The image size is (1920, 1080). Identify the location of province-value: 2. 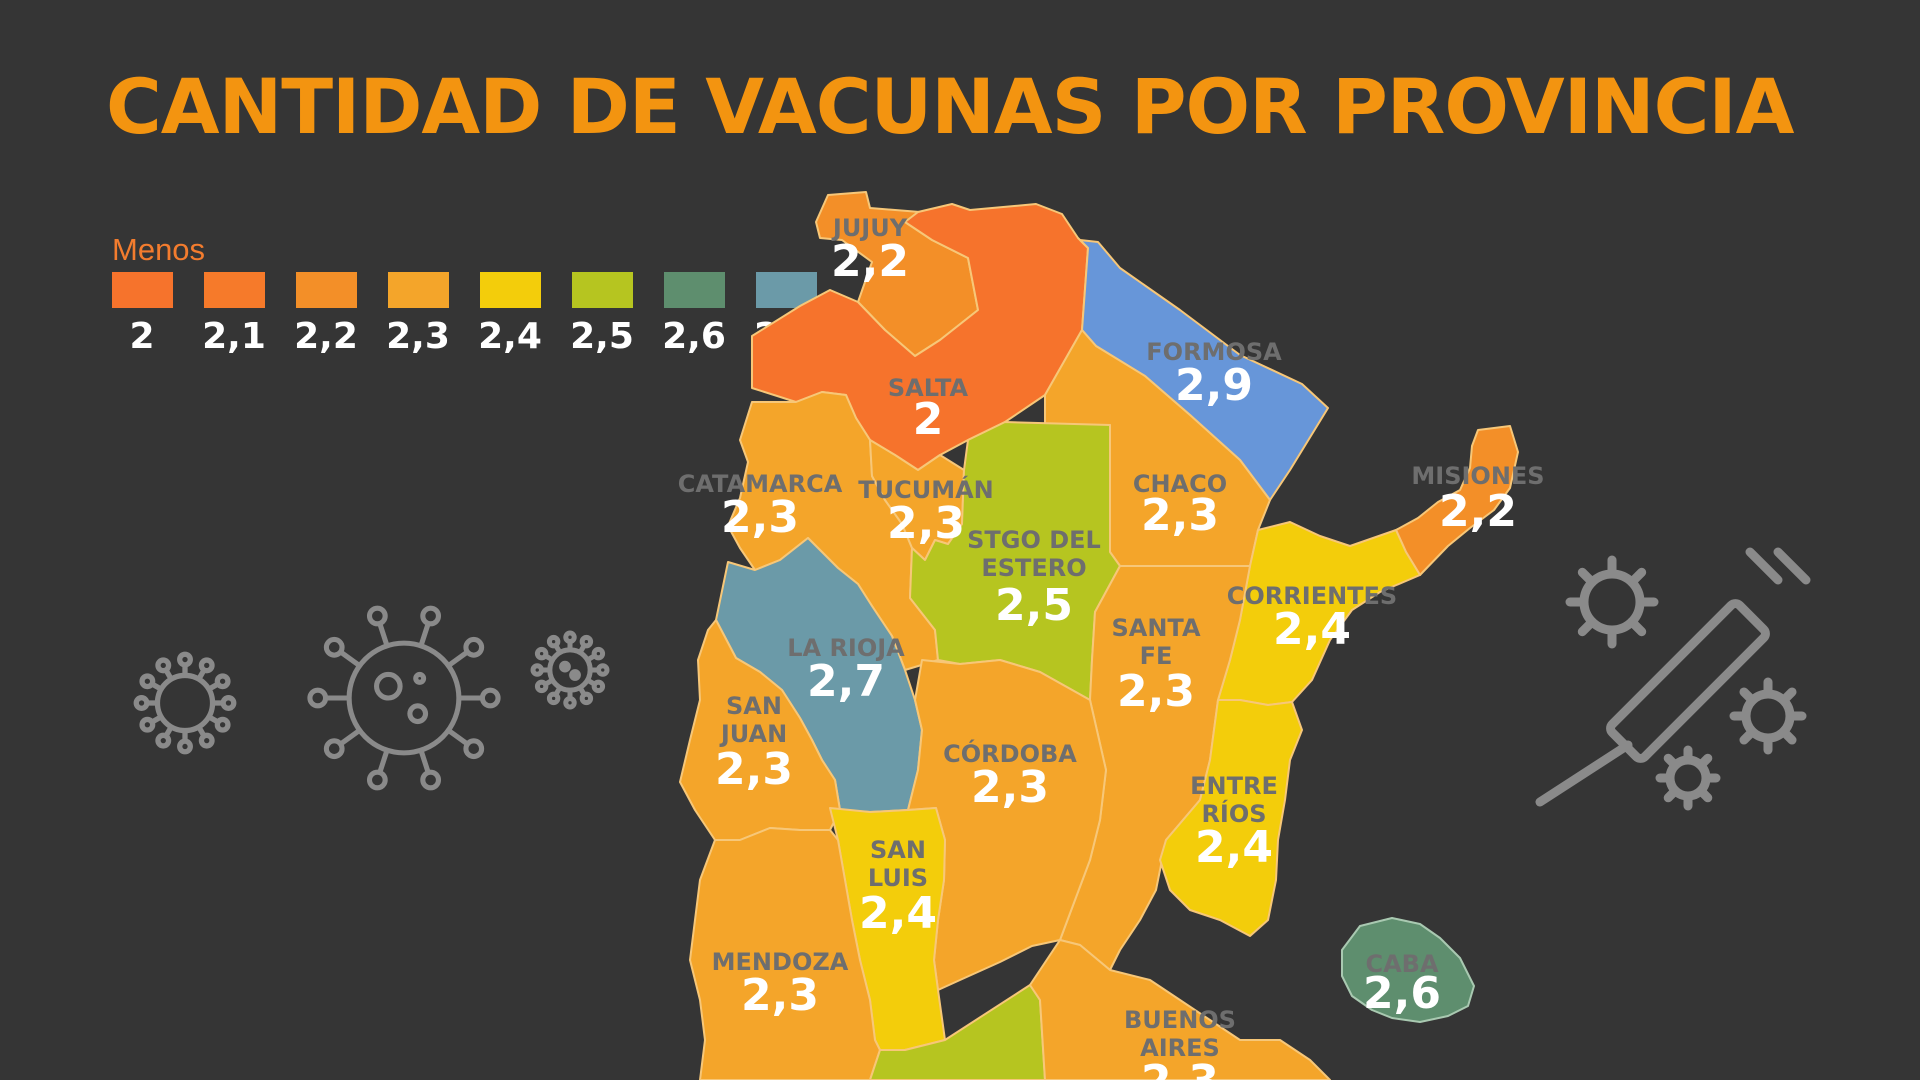
(928, 419).